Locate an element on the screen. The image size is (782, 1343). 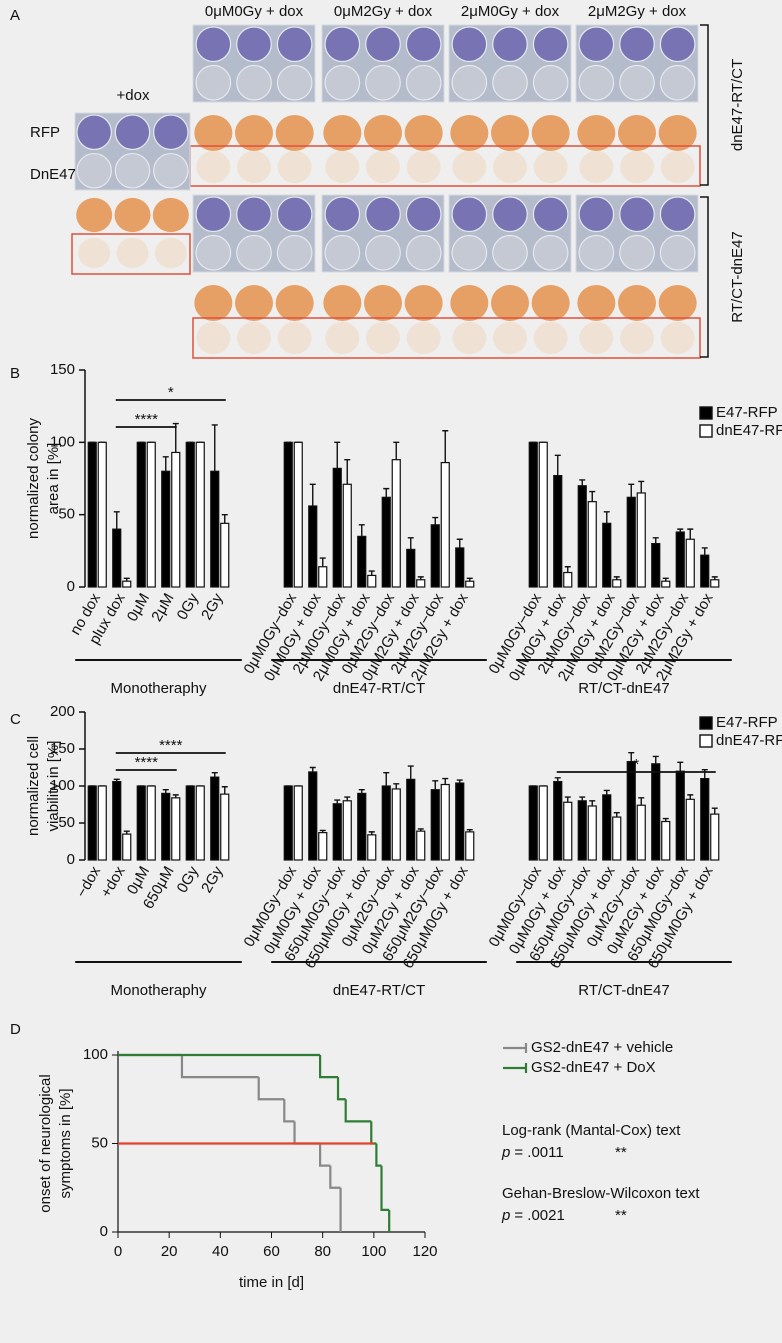
y-tick-label: 200 is located at coordinates (62, 711).